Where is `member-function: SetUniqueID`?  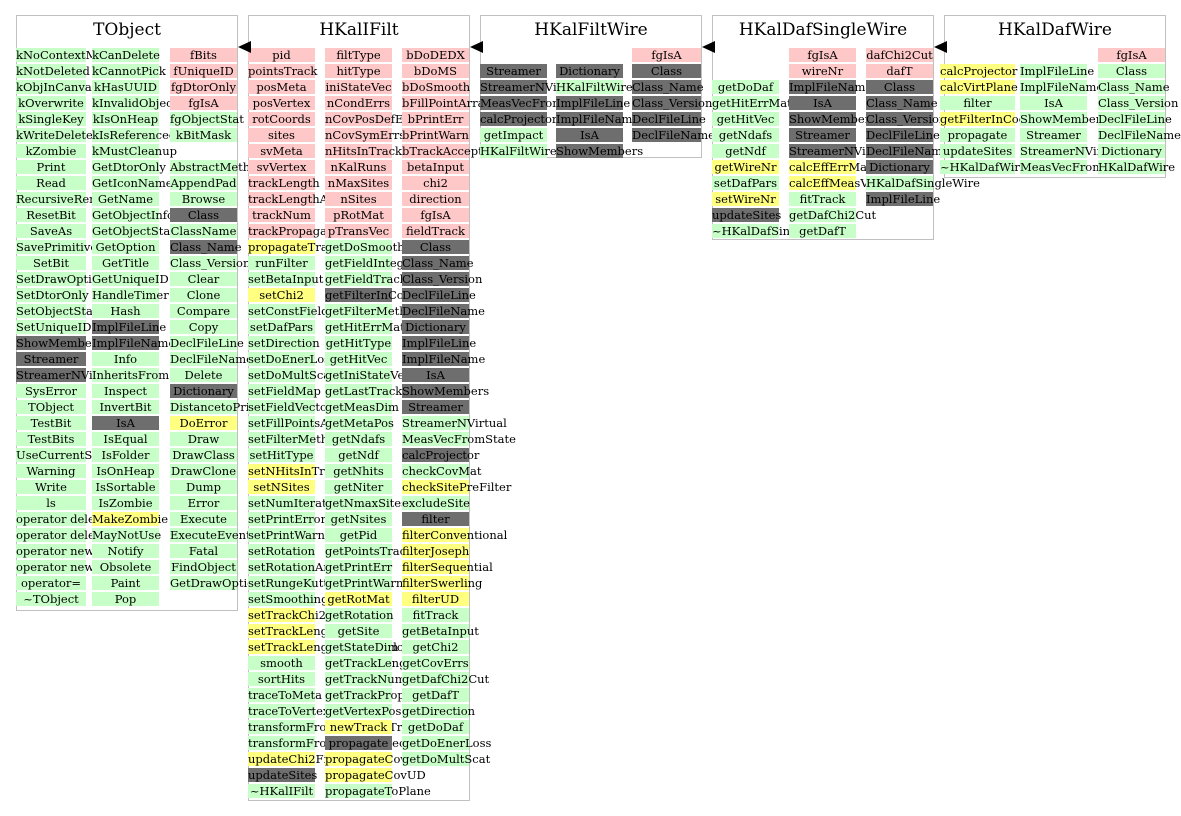 member-function: SetUniqueID is located at coordinates (53, 327).